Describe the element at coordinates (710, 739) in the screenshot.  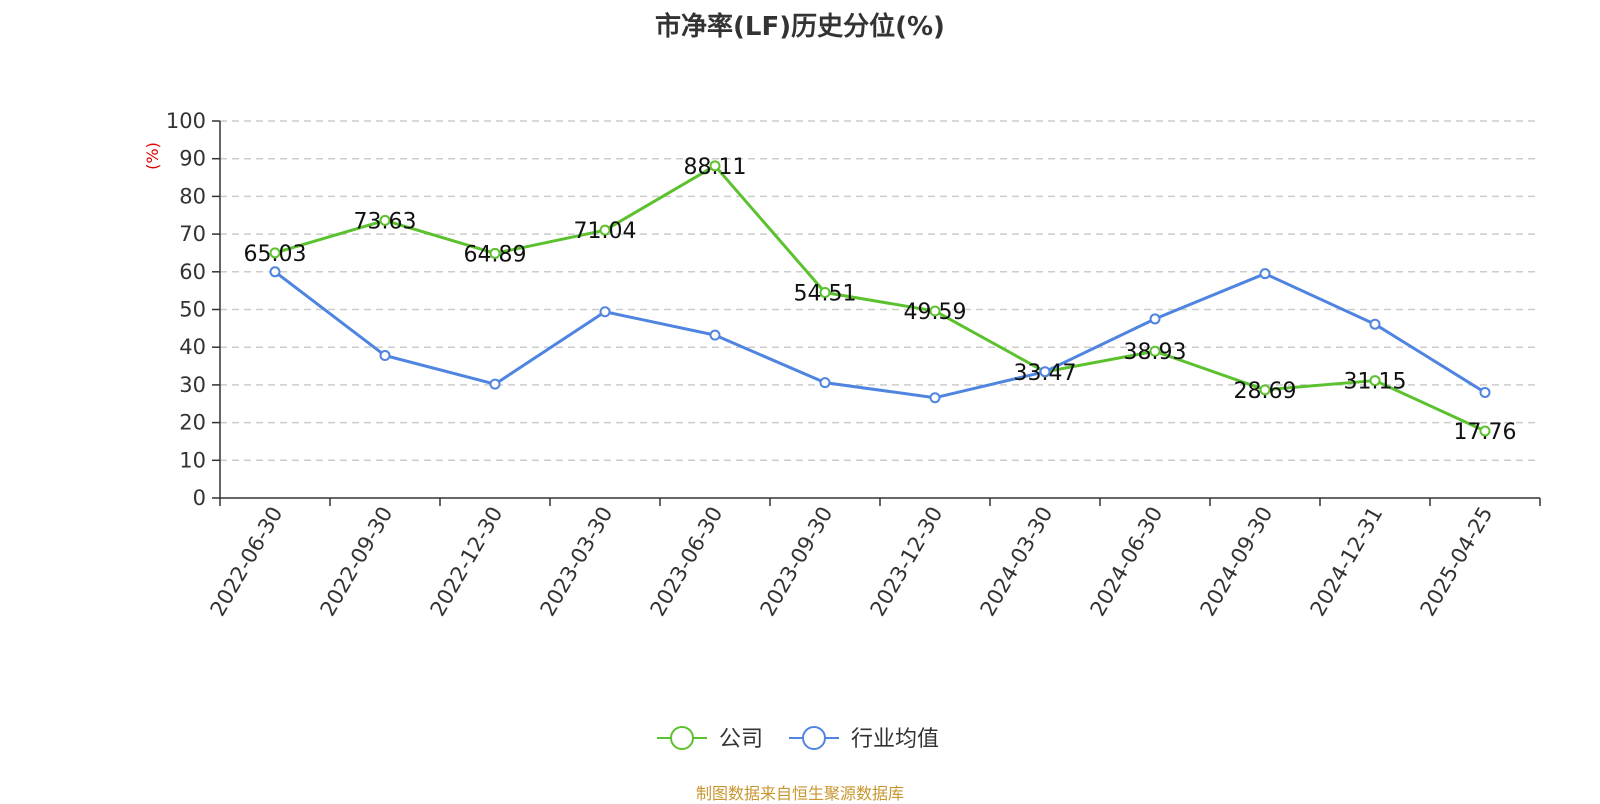
I see `legend-item: 公司` at that location.